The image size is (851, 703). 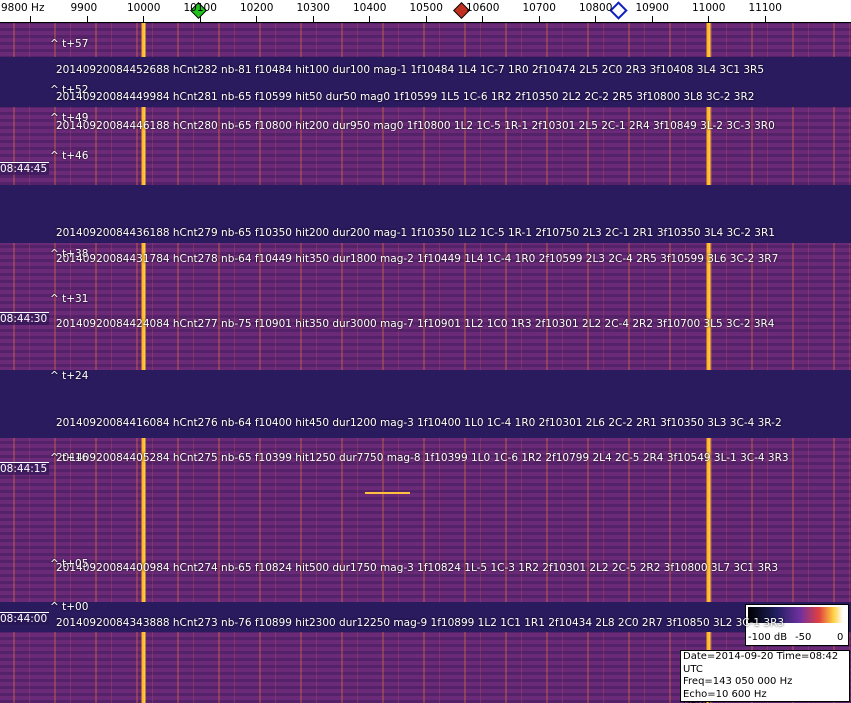 What do you see at coordinates (709, 8) in the screenshot?
I see `freq-label: 11000` at bounding box center [709, 8].